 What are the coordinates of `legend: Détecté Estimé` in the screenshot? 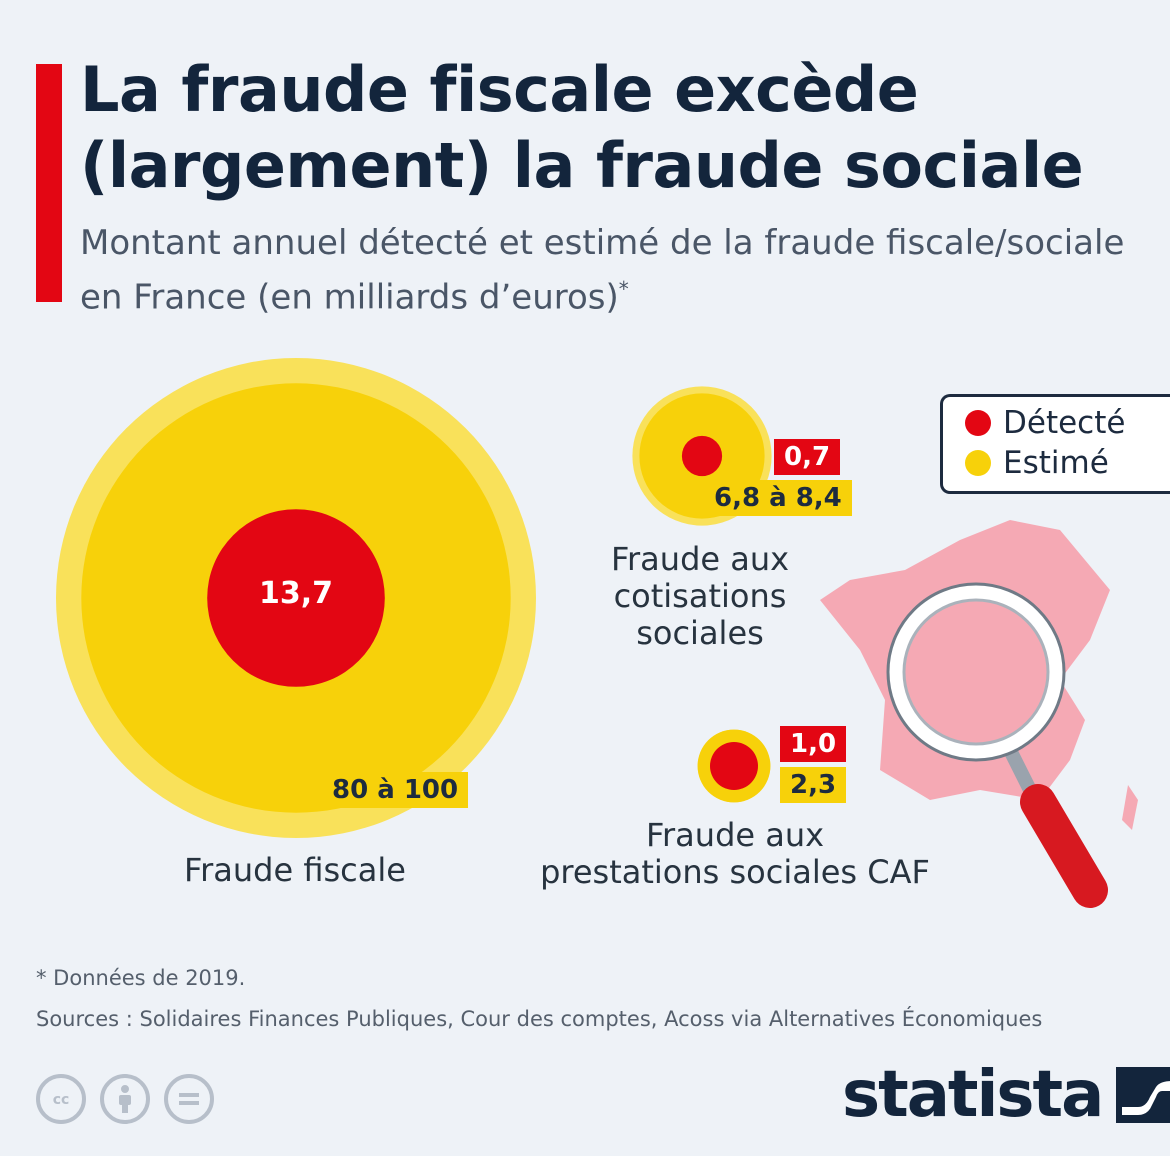 It's located at (1055, 444).